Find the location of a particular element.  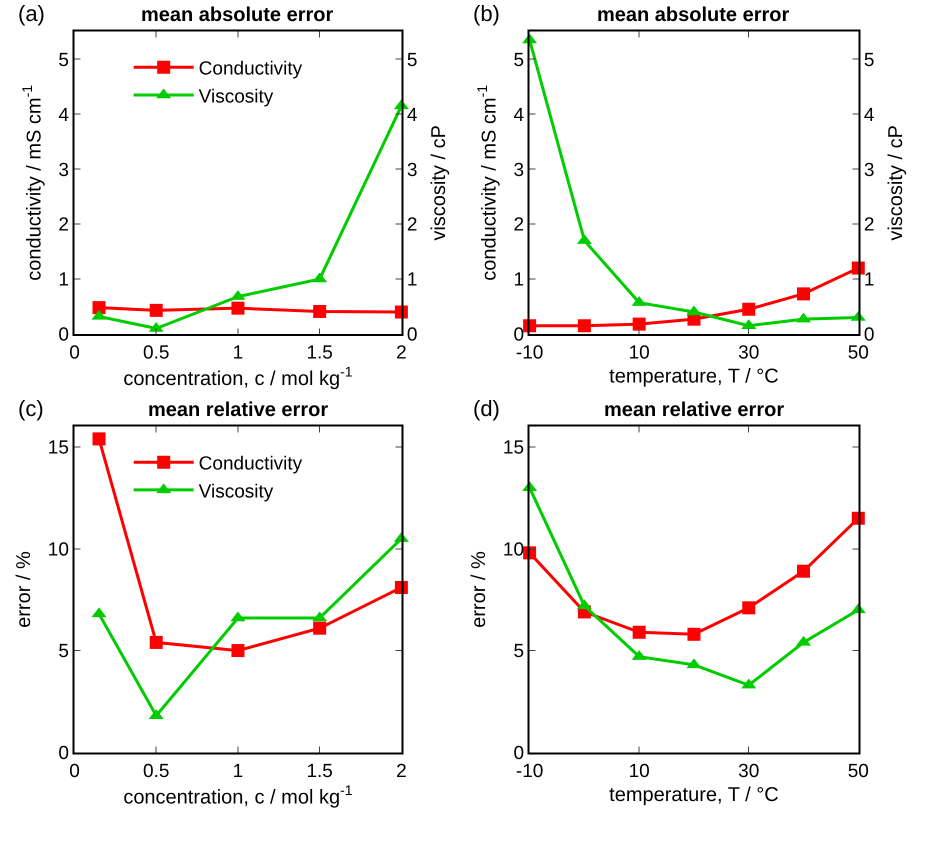

y2-tick-label: 0 is located at coordinates (412, 335).